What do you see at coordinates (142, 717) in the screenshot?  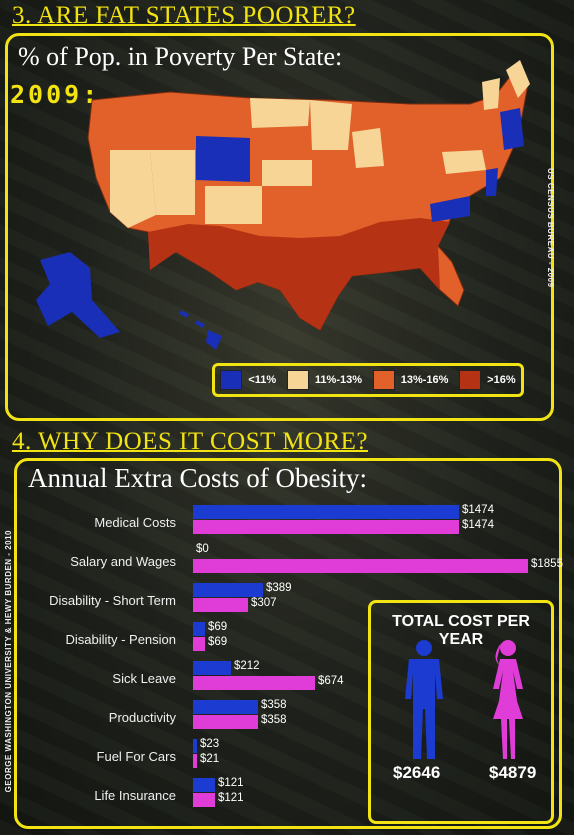 I see `category-label: Productivity` at bounding box center [142, 717].